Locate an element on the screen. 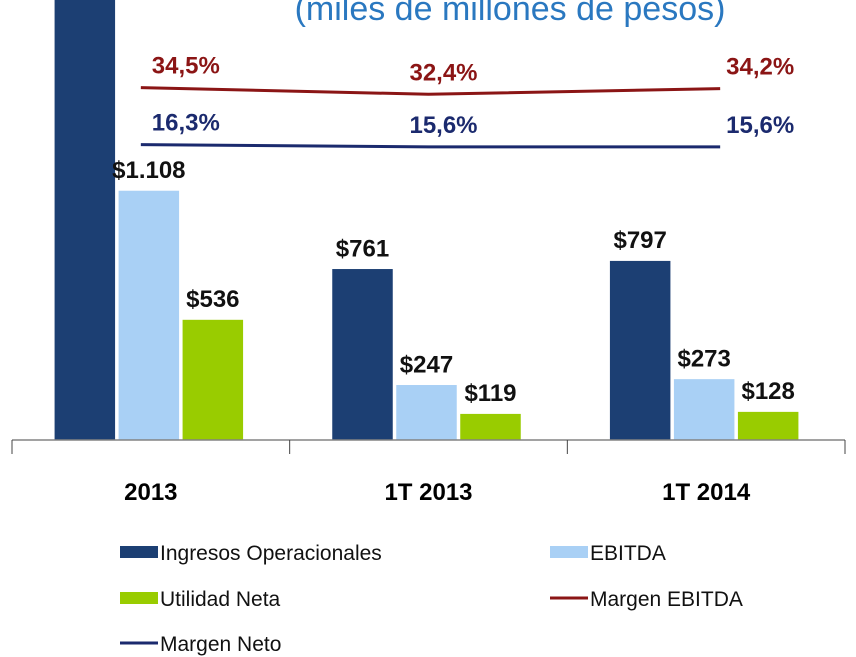 Image resolution: width=856 pixels, height=657 pixels. data-label: $1.108 is located at coordinates (148, 170).